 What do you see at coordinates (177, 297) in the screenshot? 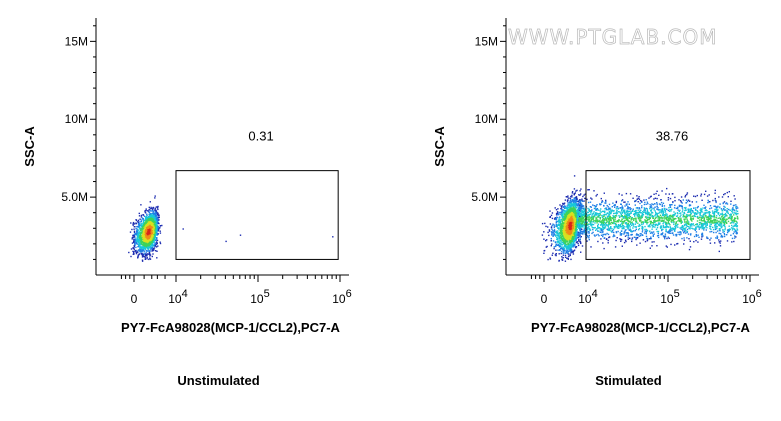
I see `x-tick-label: 104` at bounding box center [177, 297].